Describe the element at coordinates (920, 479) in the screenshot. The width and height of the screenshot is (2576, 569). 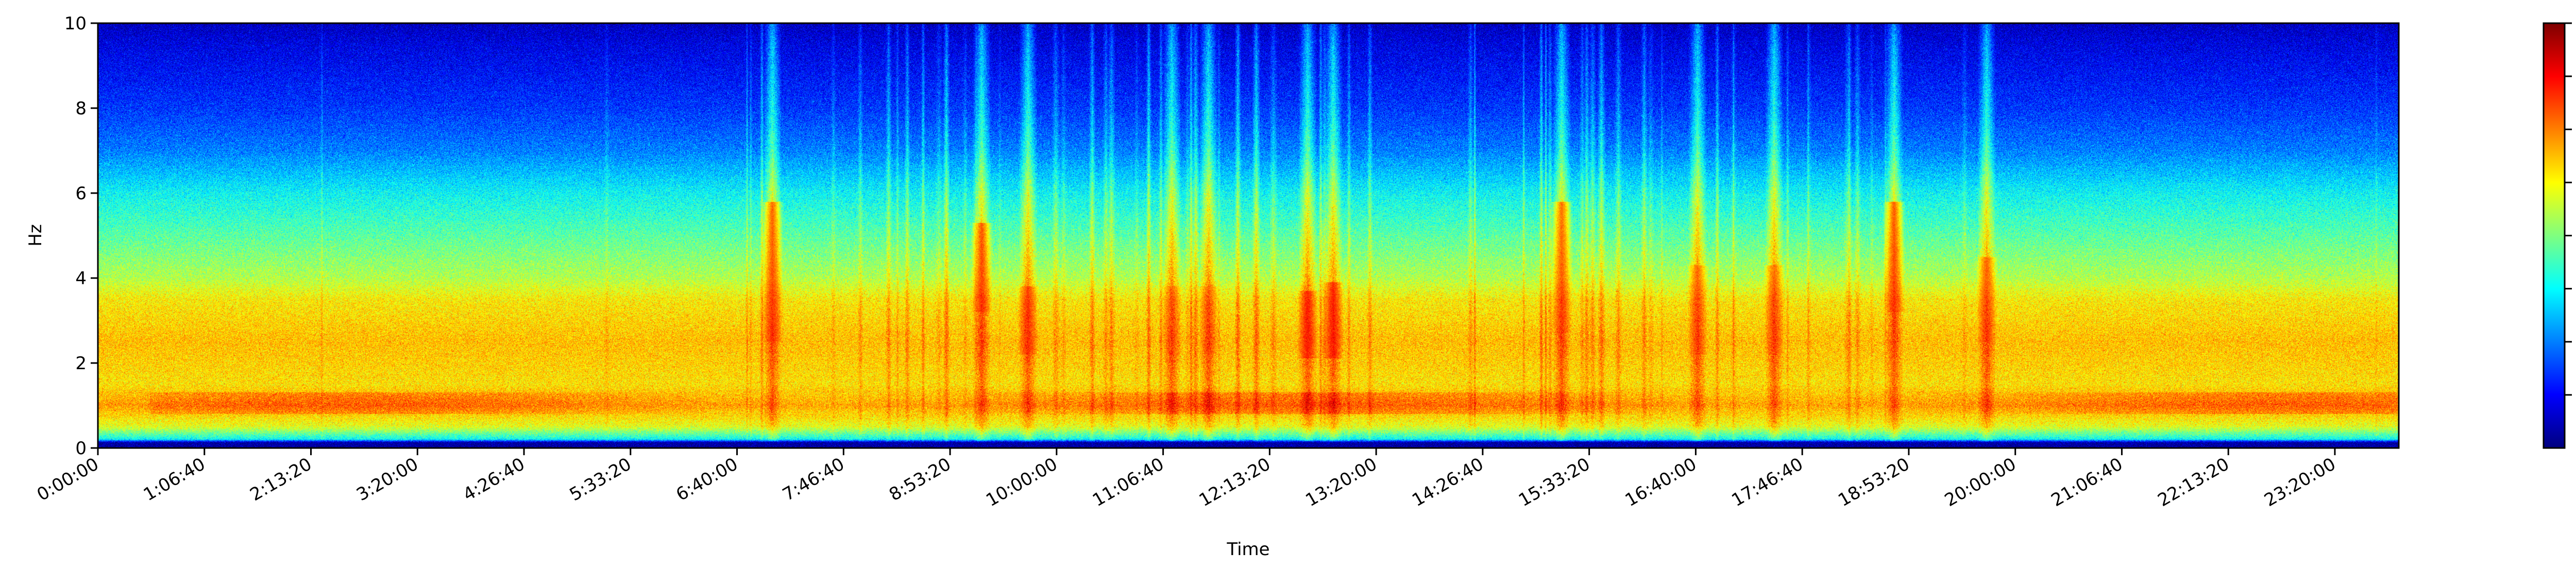
I see `x-tick-label: 8:53:20` at that location.